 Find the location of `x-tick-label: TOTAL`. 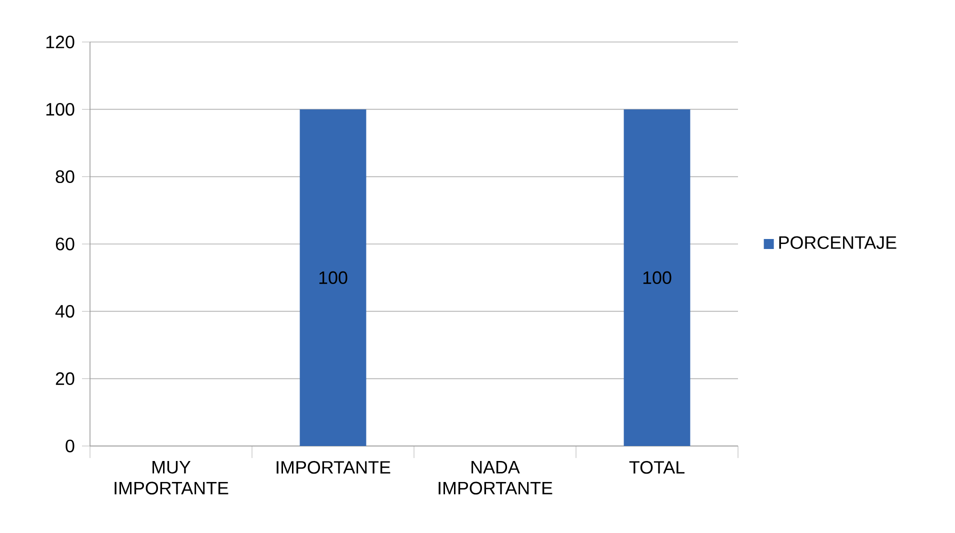

x-tick-label: TOTAL is located at coordinates (656, 467).